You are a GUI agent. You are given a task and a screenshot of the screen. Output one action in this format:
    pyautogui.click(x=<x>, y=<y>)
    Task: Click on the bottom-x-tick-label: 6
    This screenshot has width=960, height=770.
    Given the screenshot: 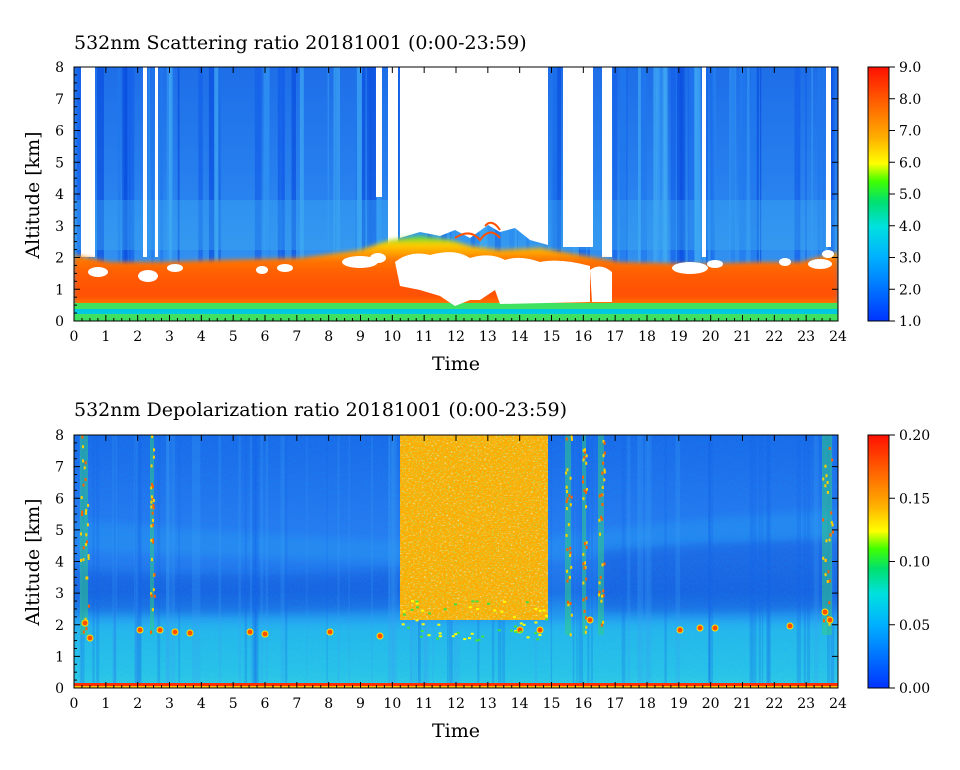 What is the action you would take?
    pyautogui.click(x=265, y=704)
    